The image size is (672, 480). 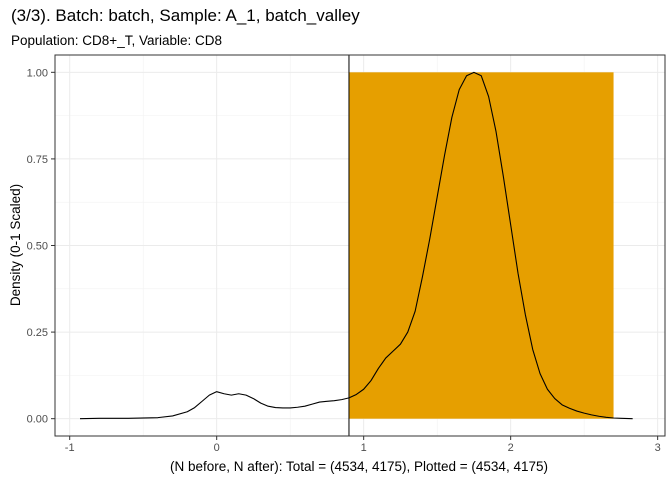 What do you see at coordinates (37, 160) in the screenshot?
I see `y-tick-label: 0.75` at bounding box center [37, 160].